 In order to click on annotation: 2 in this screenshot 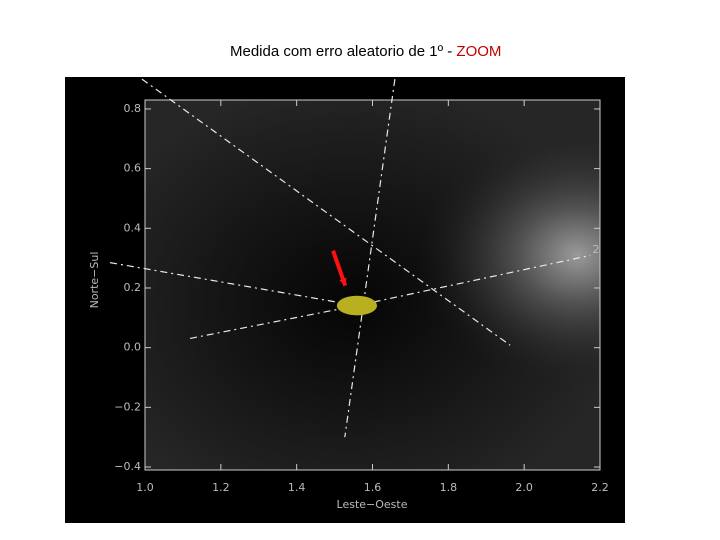, I will do `click(596, 249)`.